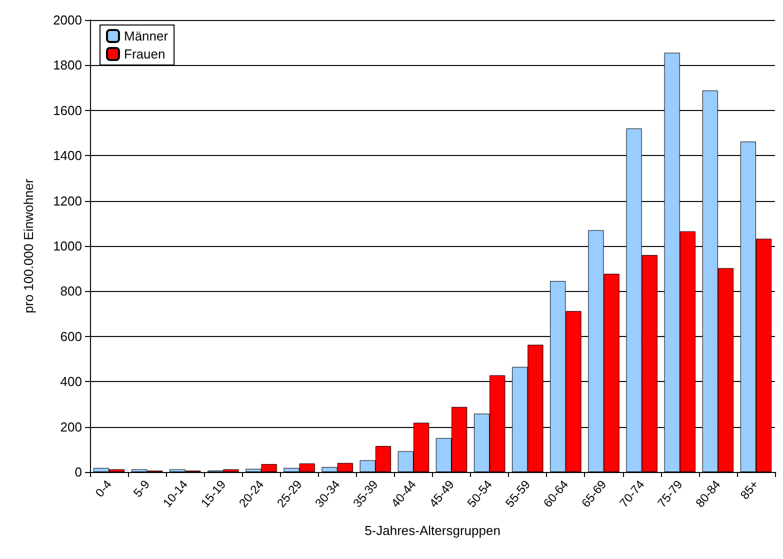 This screenshot has height=559, width=783. I want to click on x-tick-label: 85+, so click(750, 490).